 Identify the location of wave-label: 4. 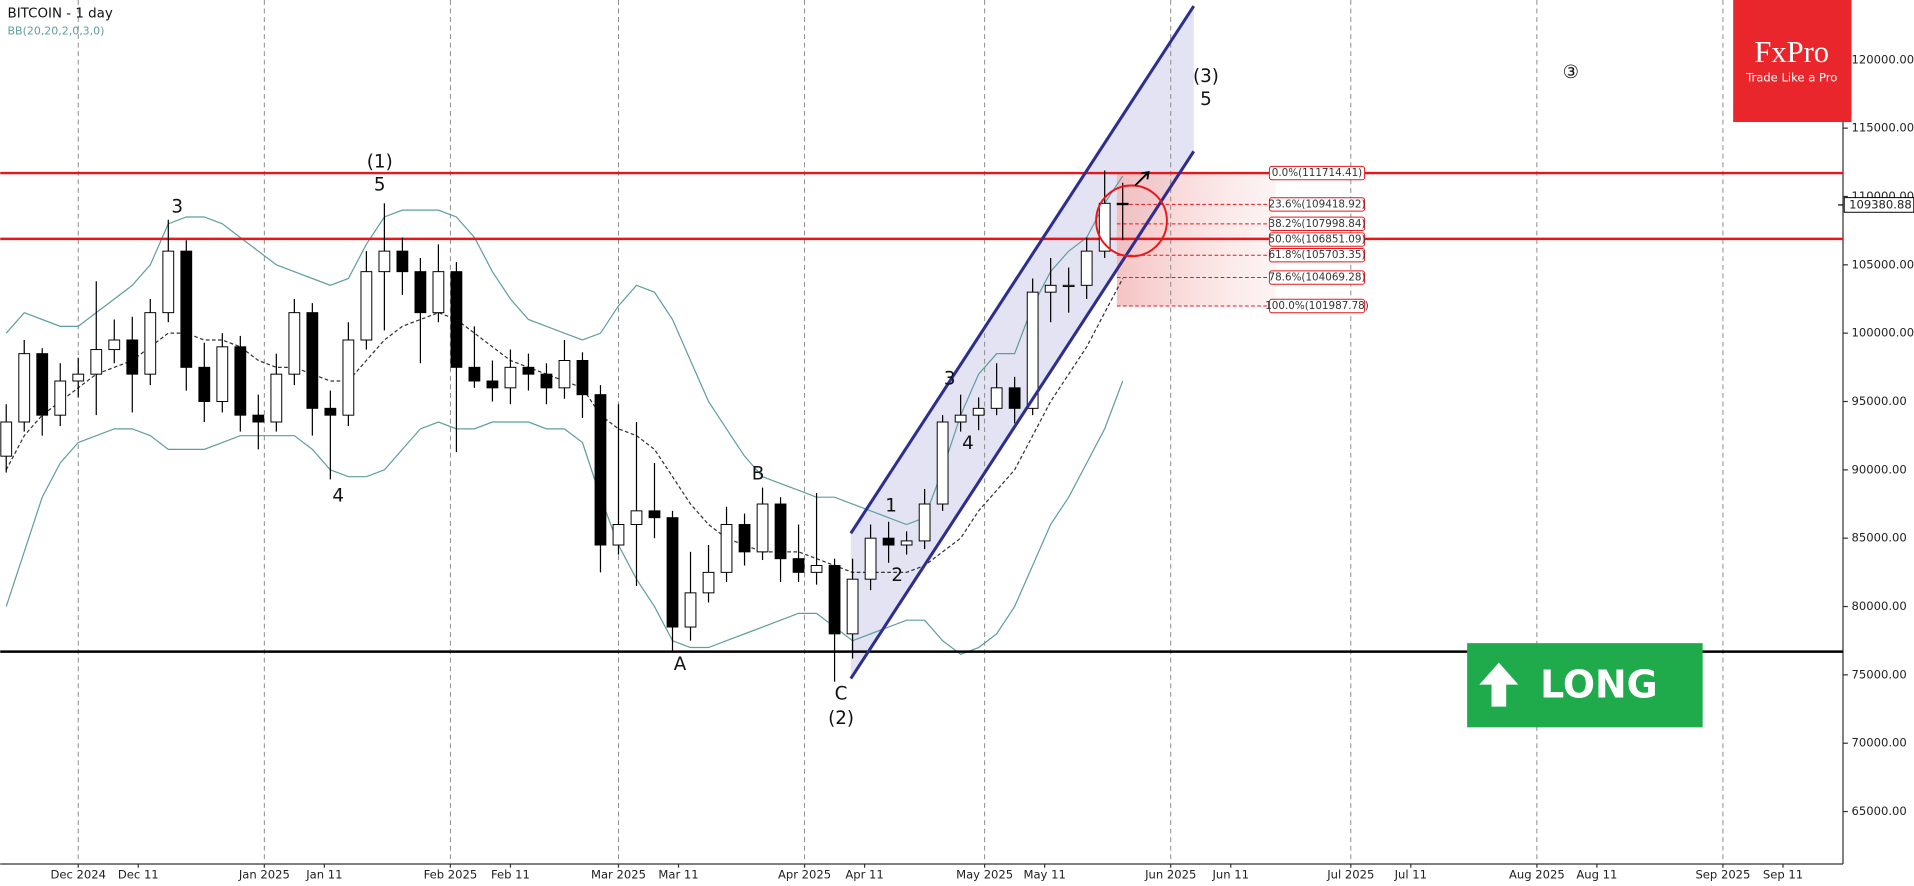
(968, 443).